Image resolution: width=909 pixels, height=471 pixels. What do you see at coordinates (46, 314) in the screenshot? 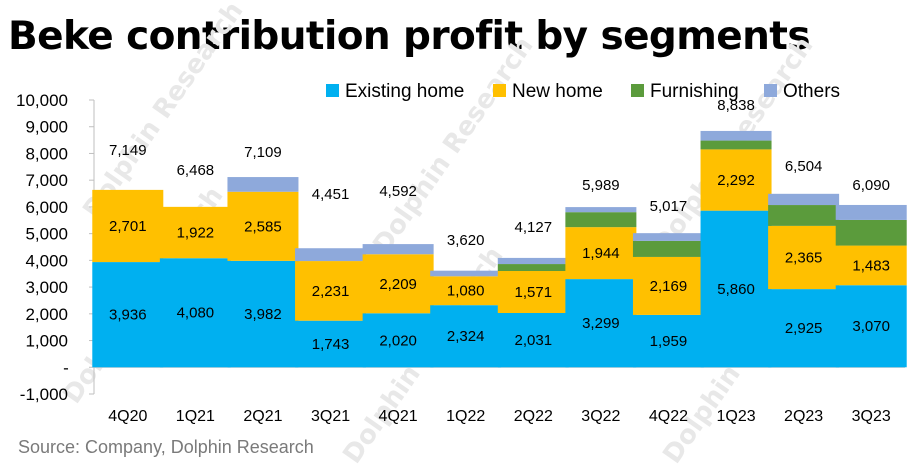
I see `y-tick-label: 2,000` at bounding box center [46, 314].